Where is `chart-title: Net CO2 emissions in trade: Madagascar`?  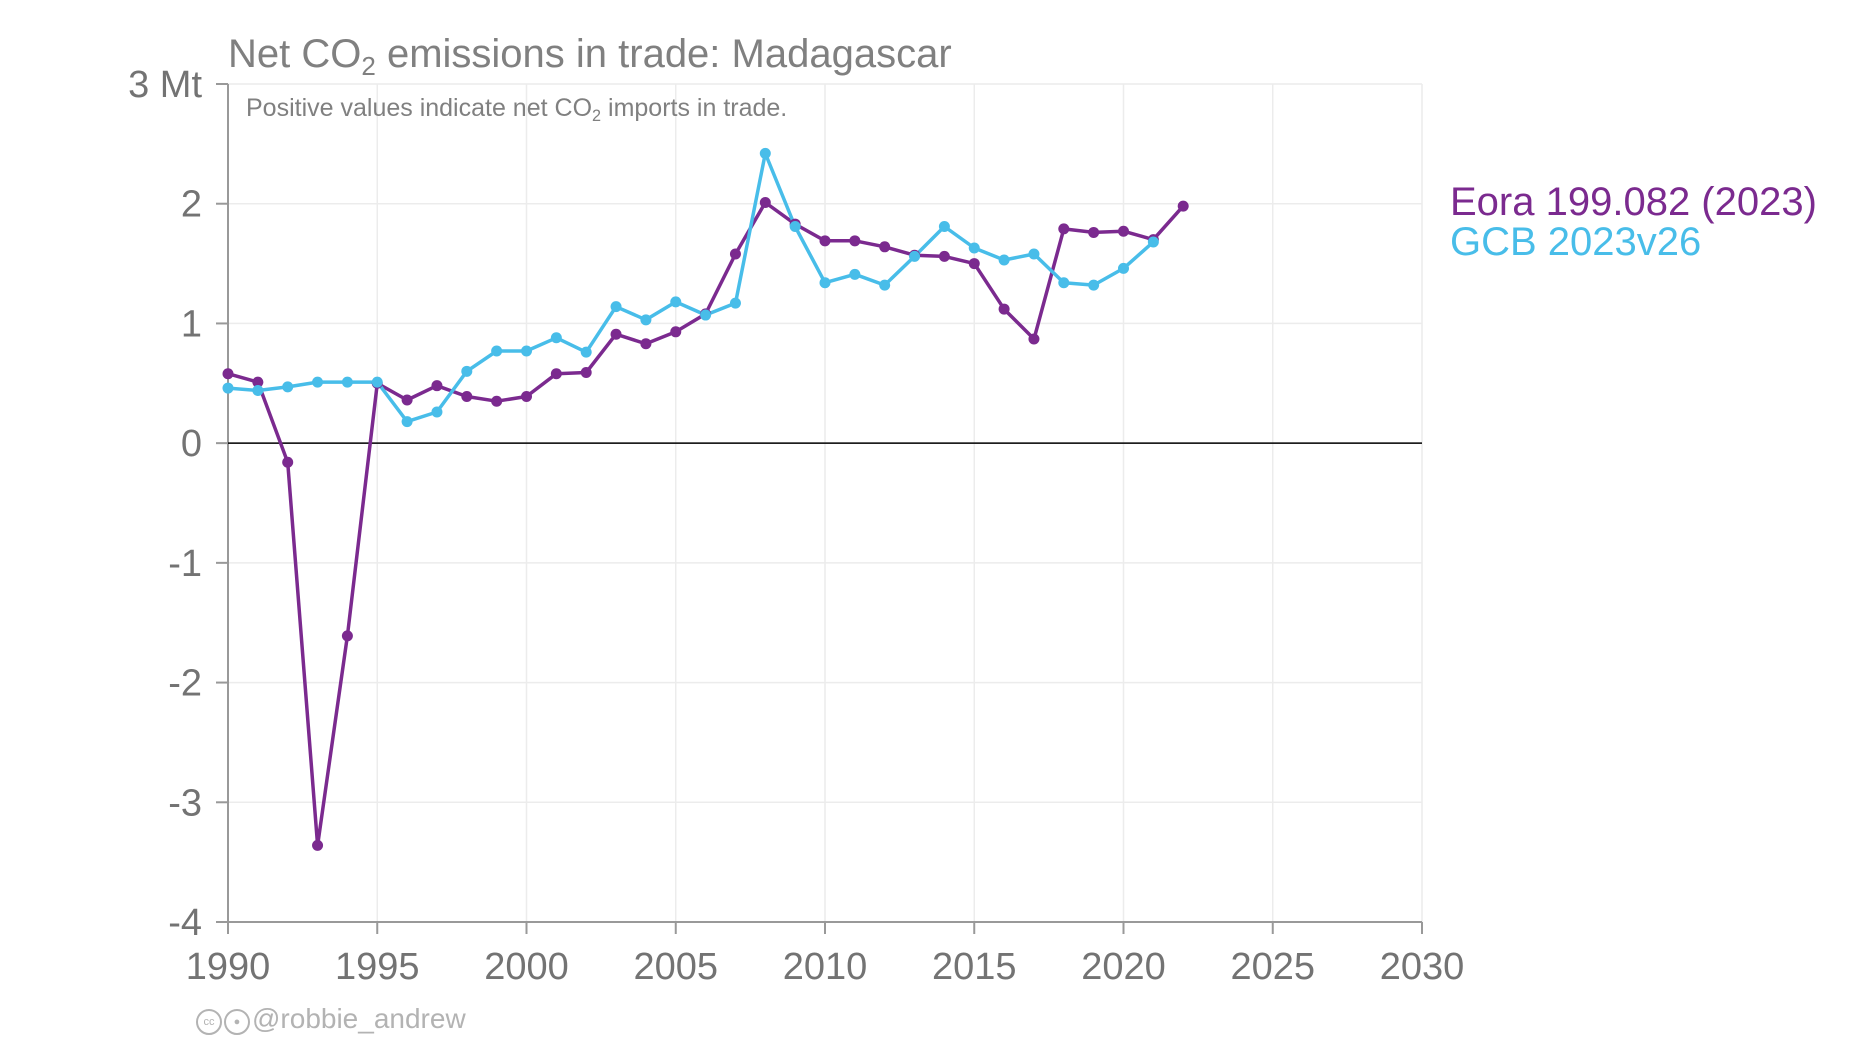
chart-title: Net CO2 emissions in trade: Madagascar is located at coordinates (590, 56).